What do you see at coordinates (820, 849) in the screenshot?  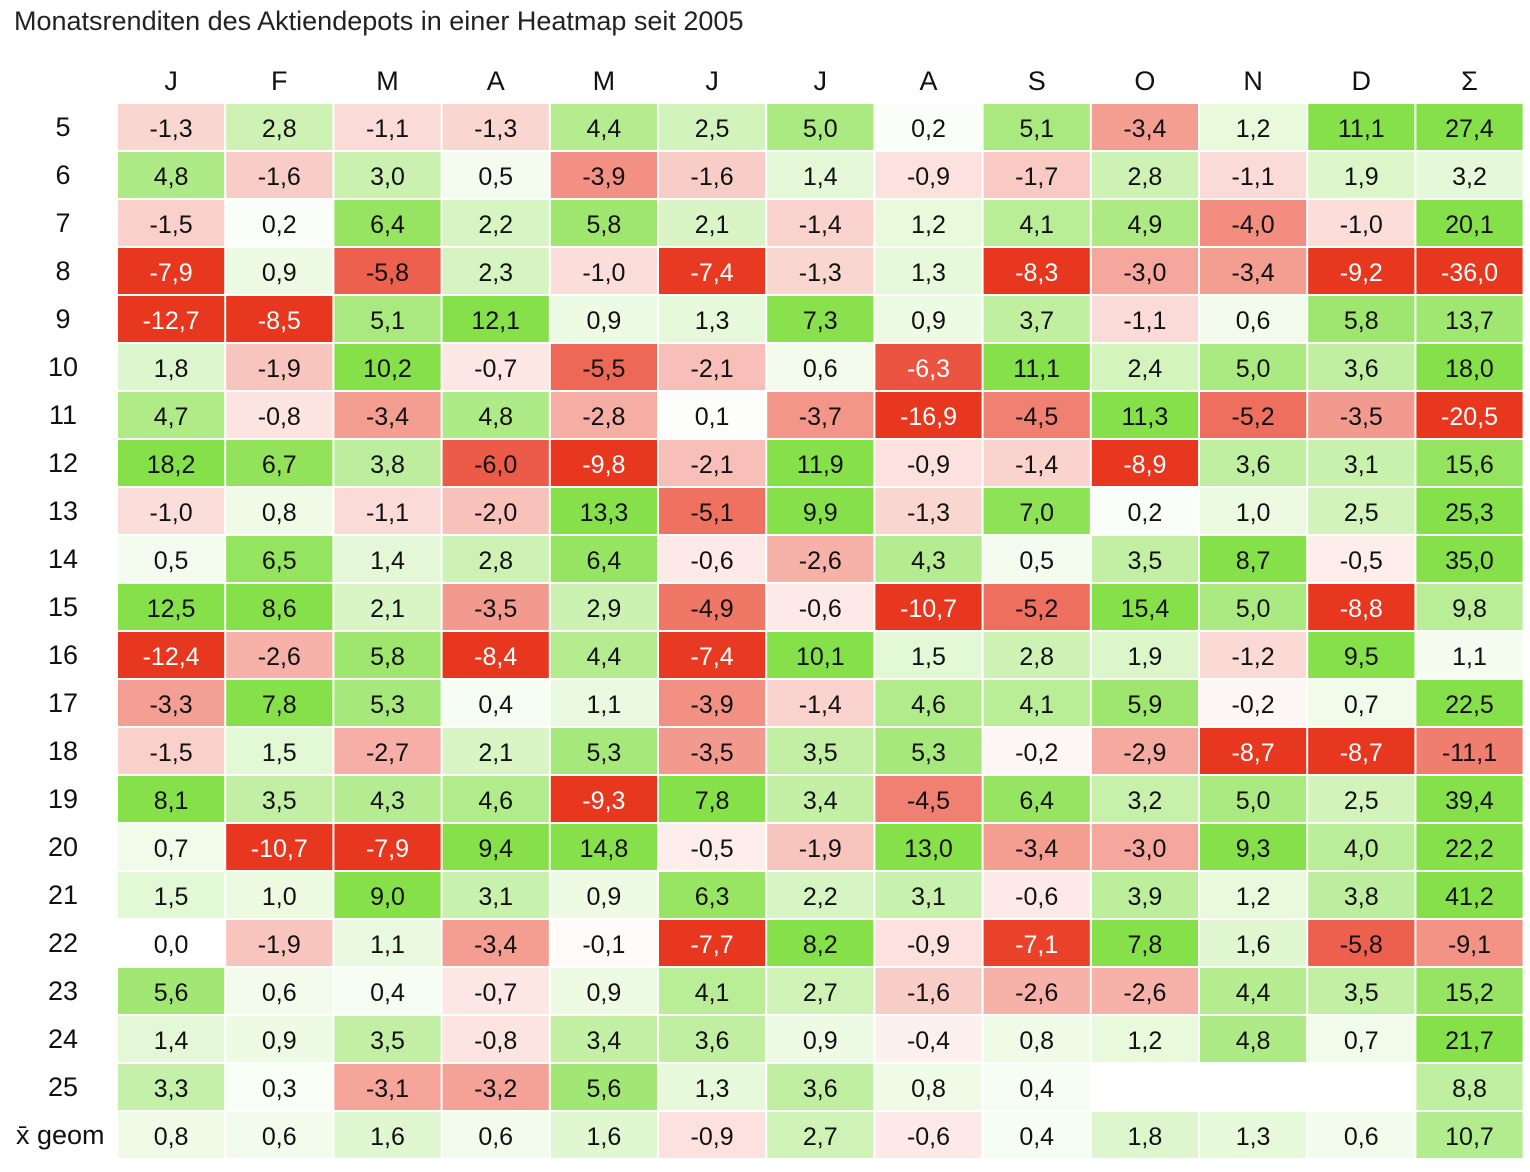 I see `cell-value-label: -1,9` at bounding box center [820, 849].